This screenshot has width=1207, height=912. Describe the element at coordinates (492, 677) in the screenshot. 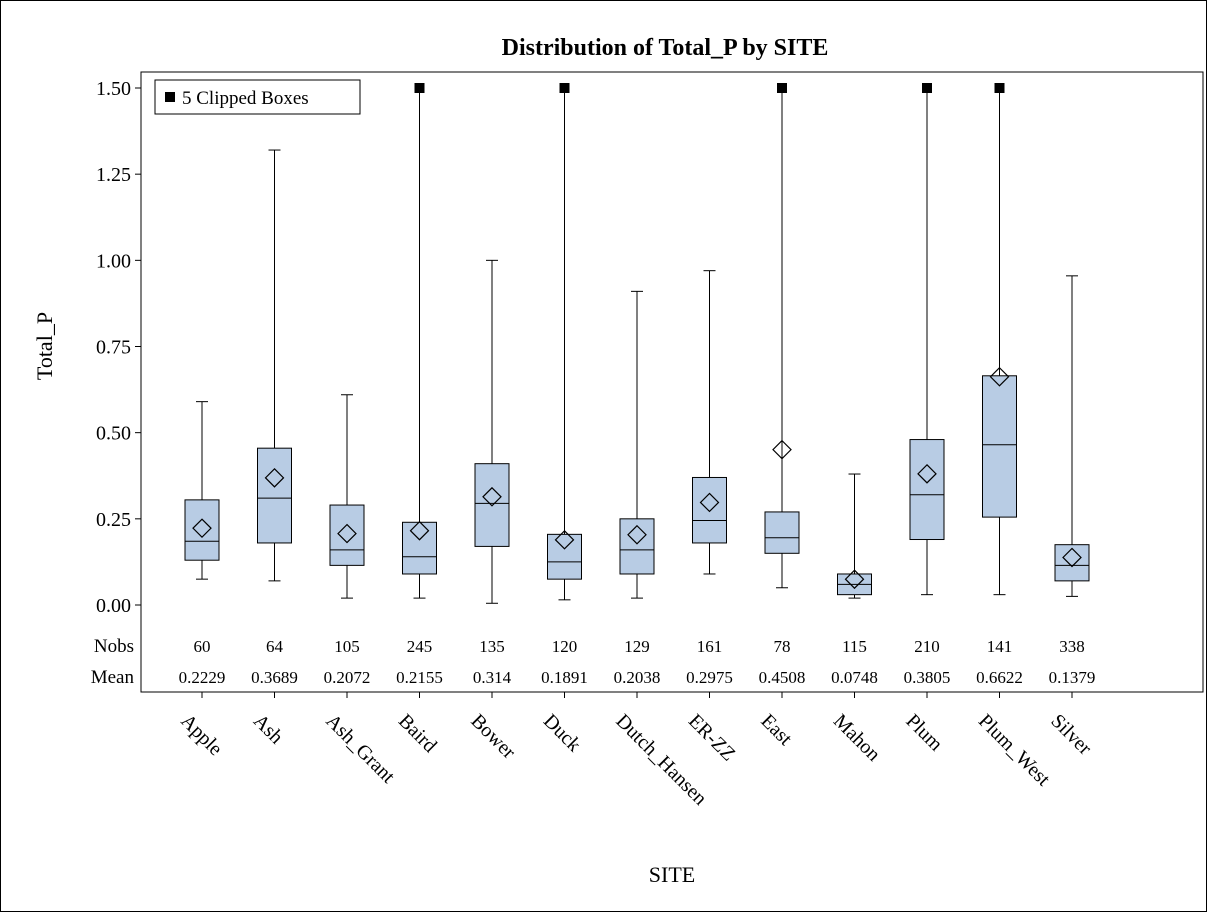

I see `mean-value: 0.314` at that location.